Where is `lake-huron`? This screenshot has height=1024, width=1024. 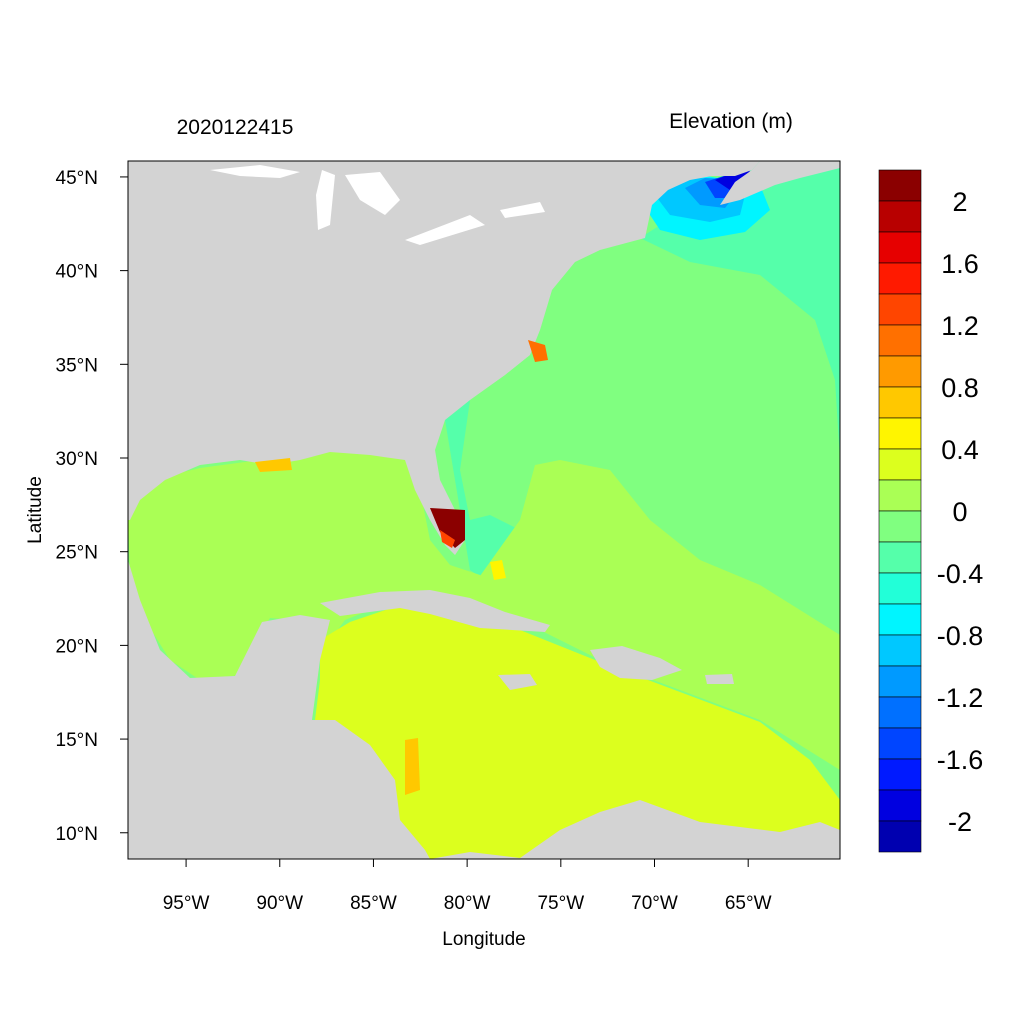
lake-huron is located at coordinates (372, 193).